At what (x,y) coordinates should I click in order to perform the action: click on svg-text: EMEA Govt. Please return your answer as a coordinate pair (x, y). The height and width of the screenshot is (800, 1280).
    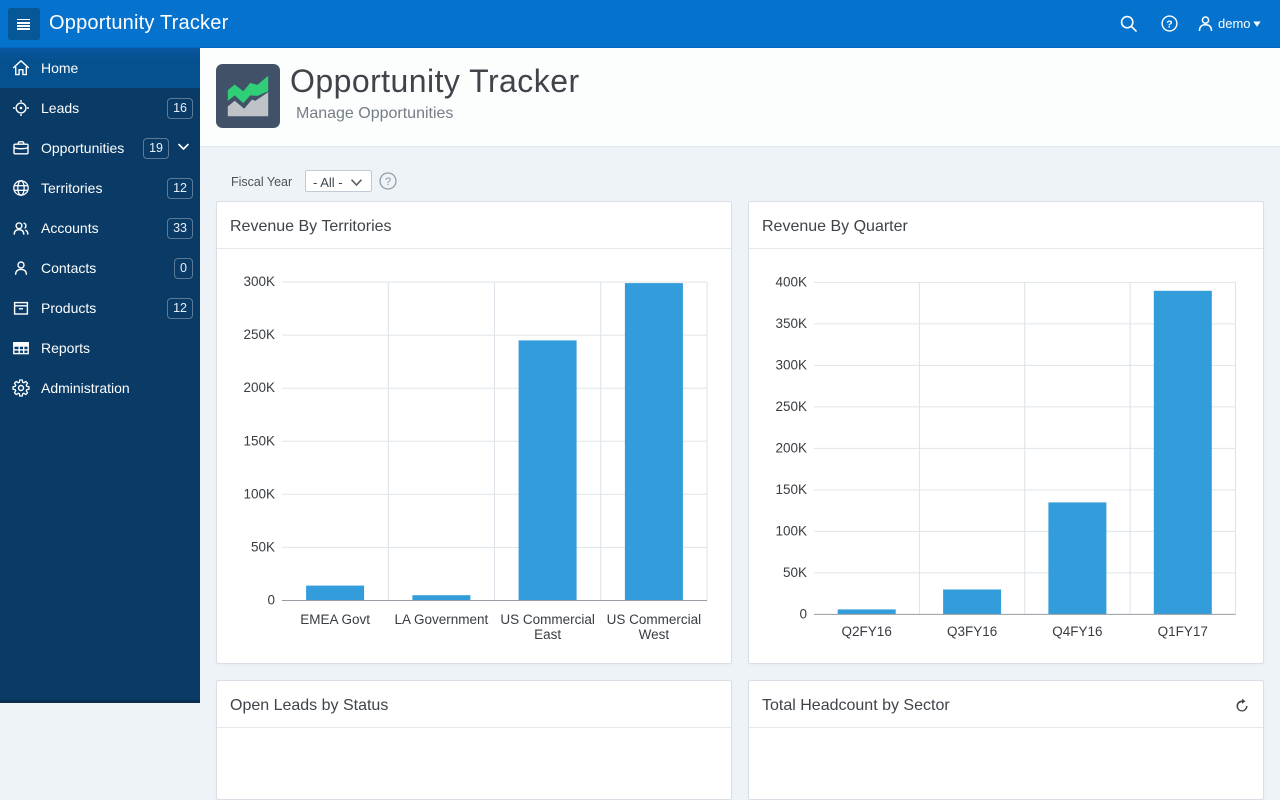
    Looking at the image, I should click on (335, 619).